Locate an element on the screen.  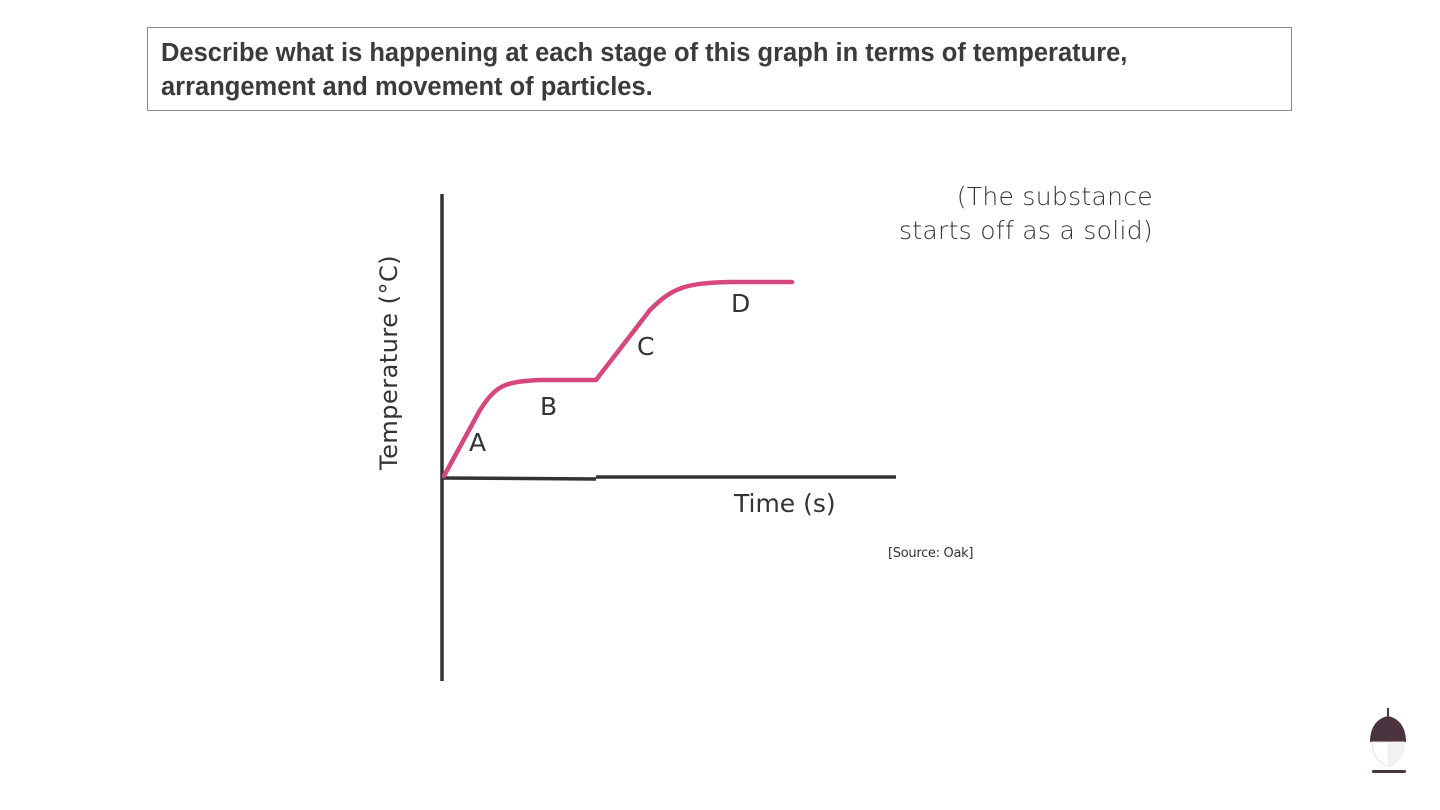
substance-note-line-2: starts off as a solid) is located at coordinates (1025, 230).